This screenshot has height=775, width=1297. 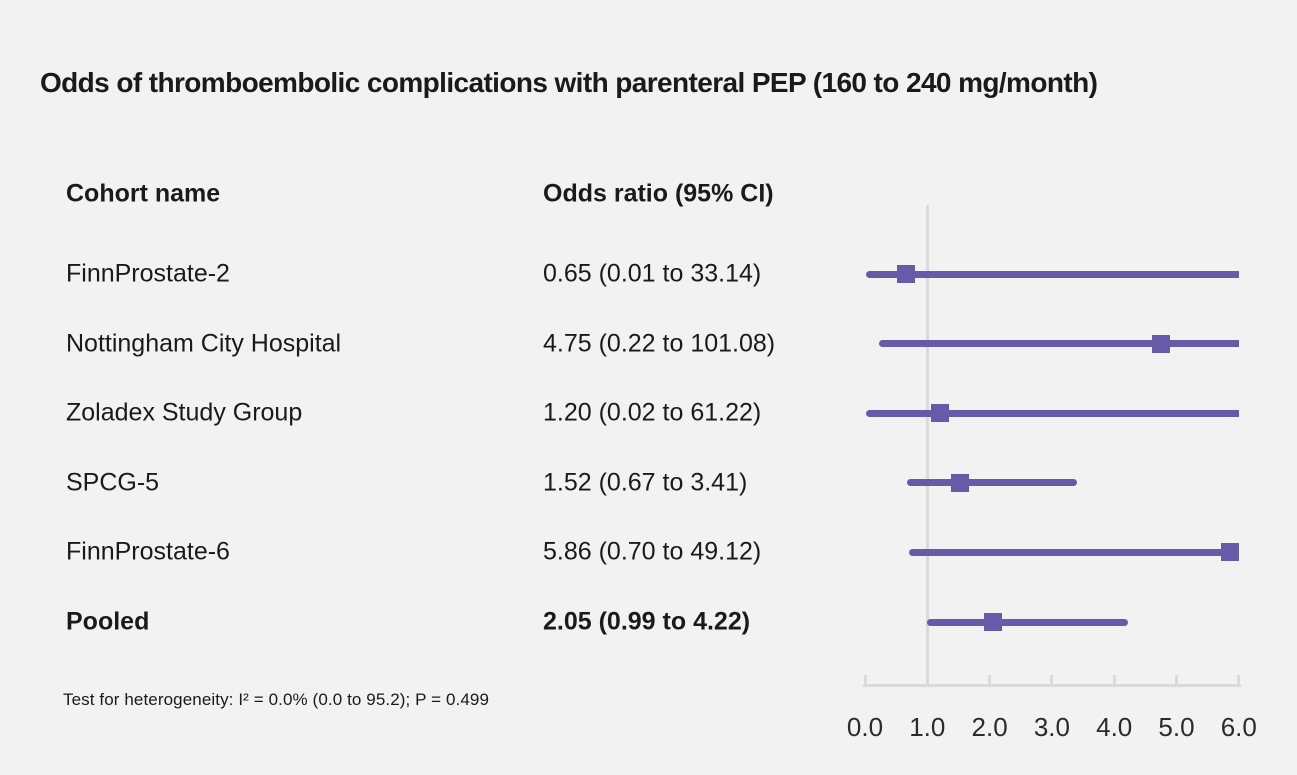 I want to click on cohort-name: Pooled, so click(x=108, y=621).